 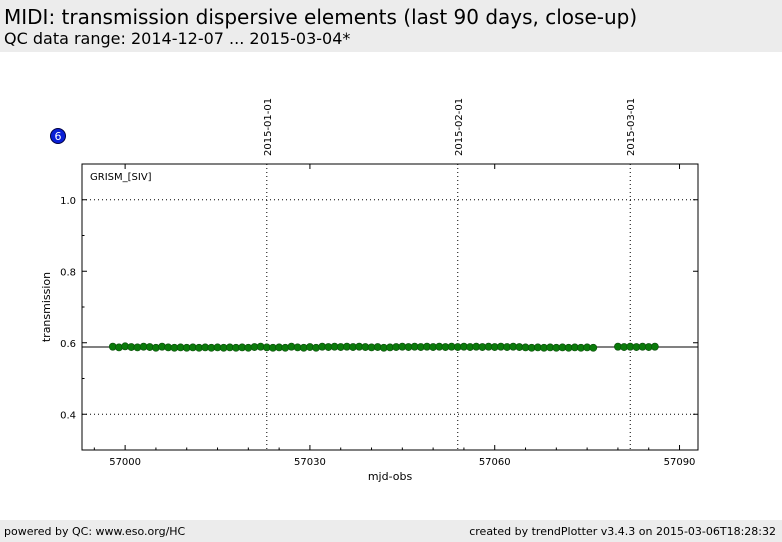 What do you see at coordinates (680, 462) in the screenshot?
I see `x-tick-label: 57090` at bounding box center [680, 462].